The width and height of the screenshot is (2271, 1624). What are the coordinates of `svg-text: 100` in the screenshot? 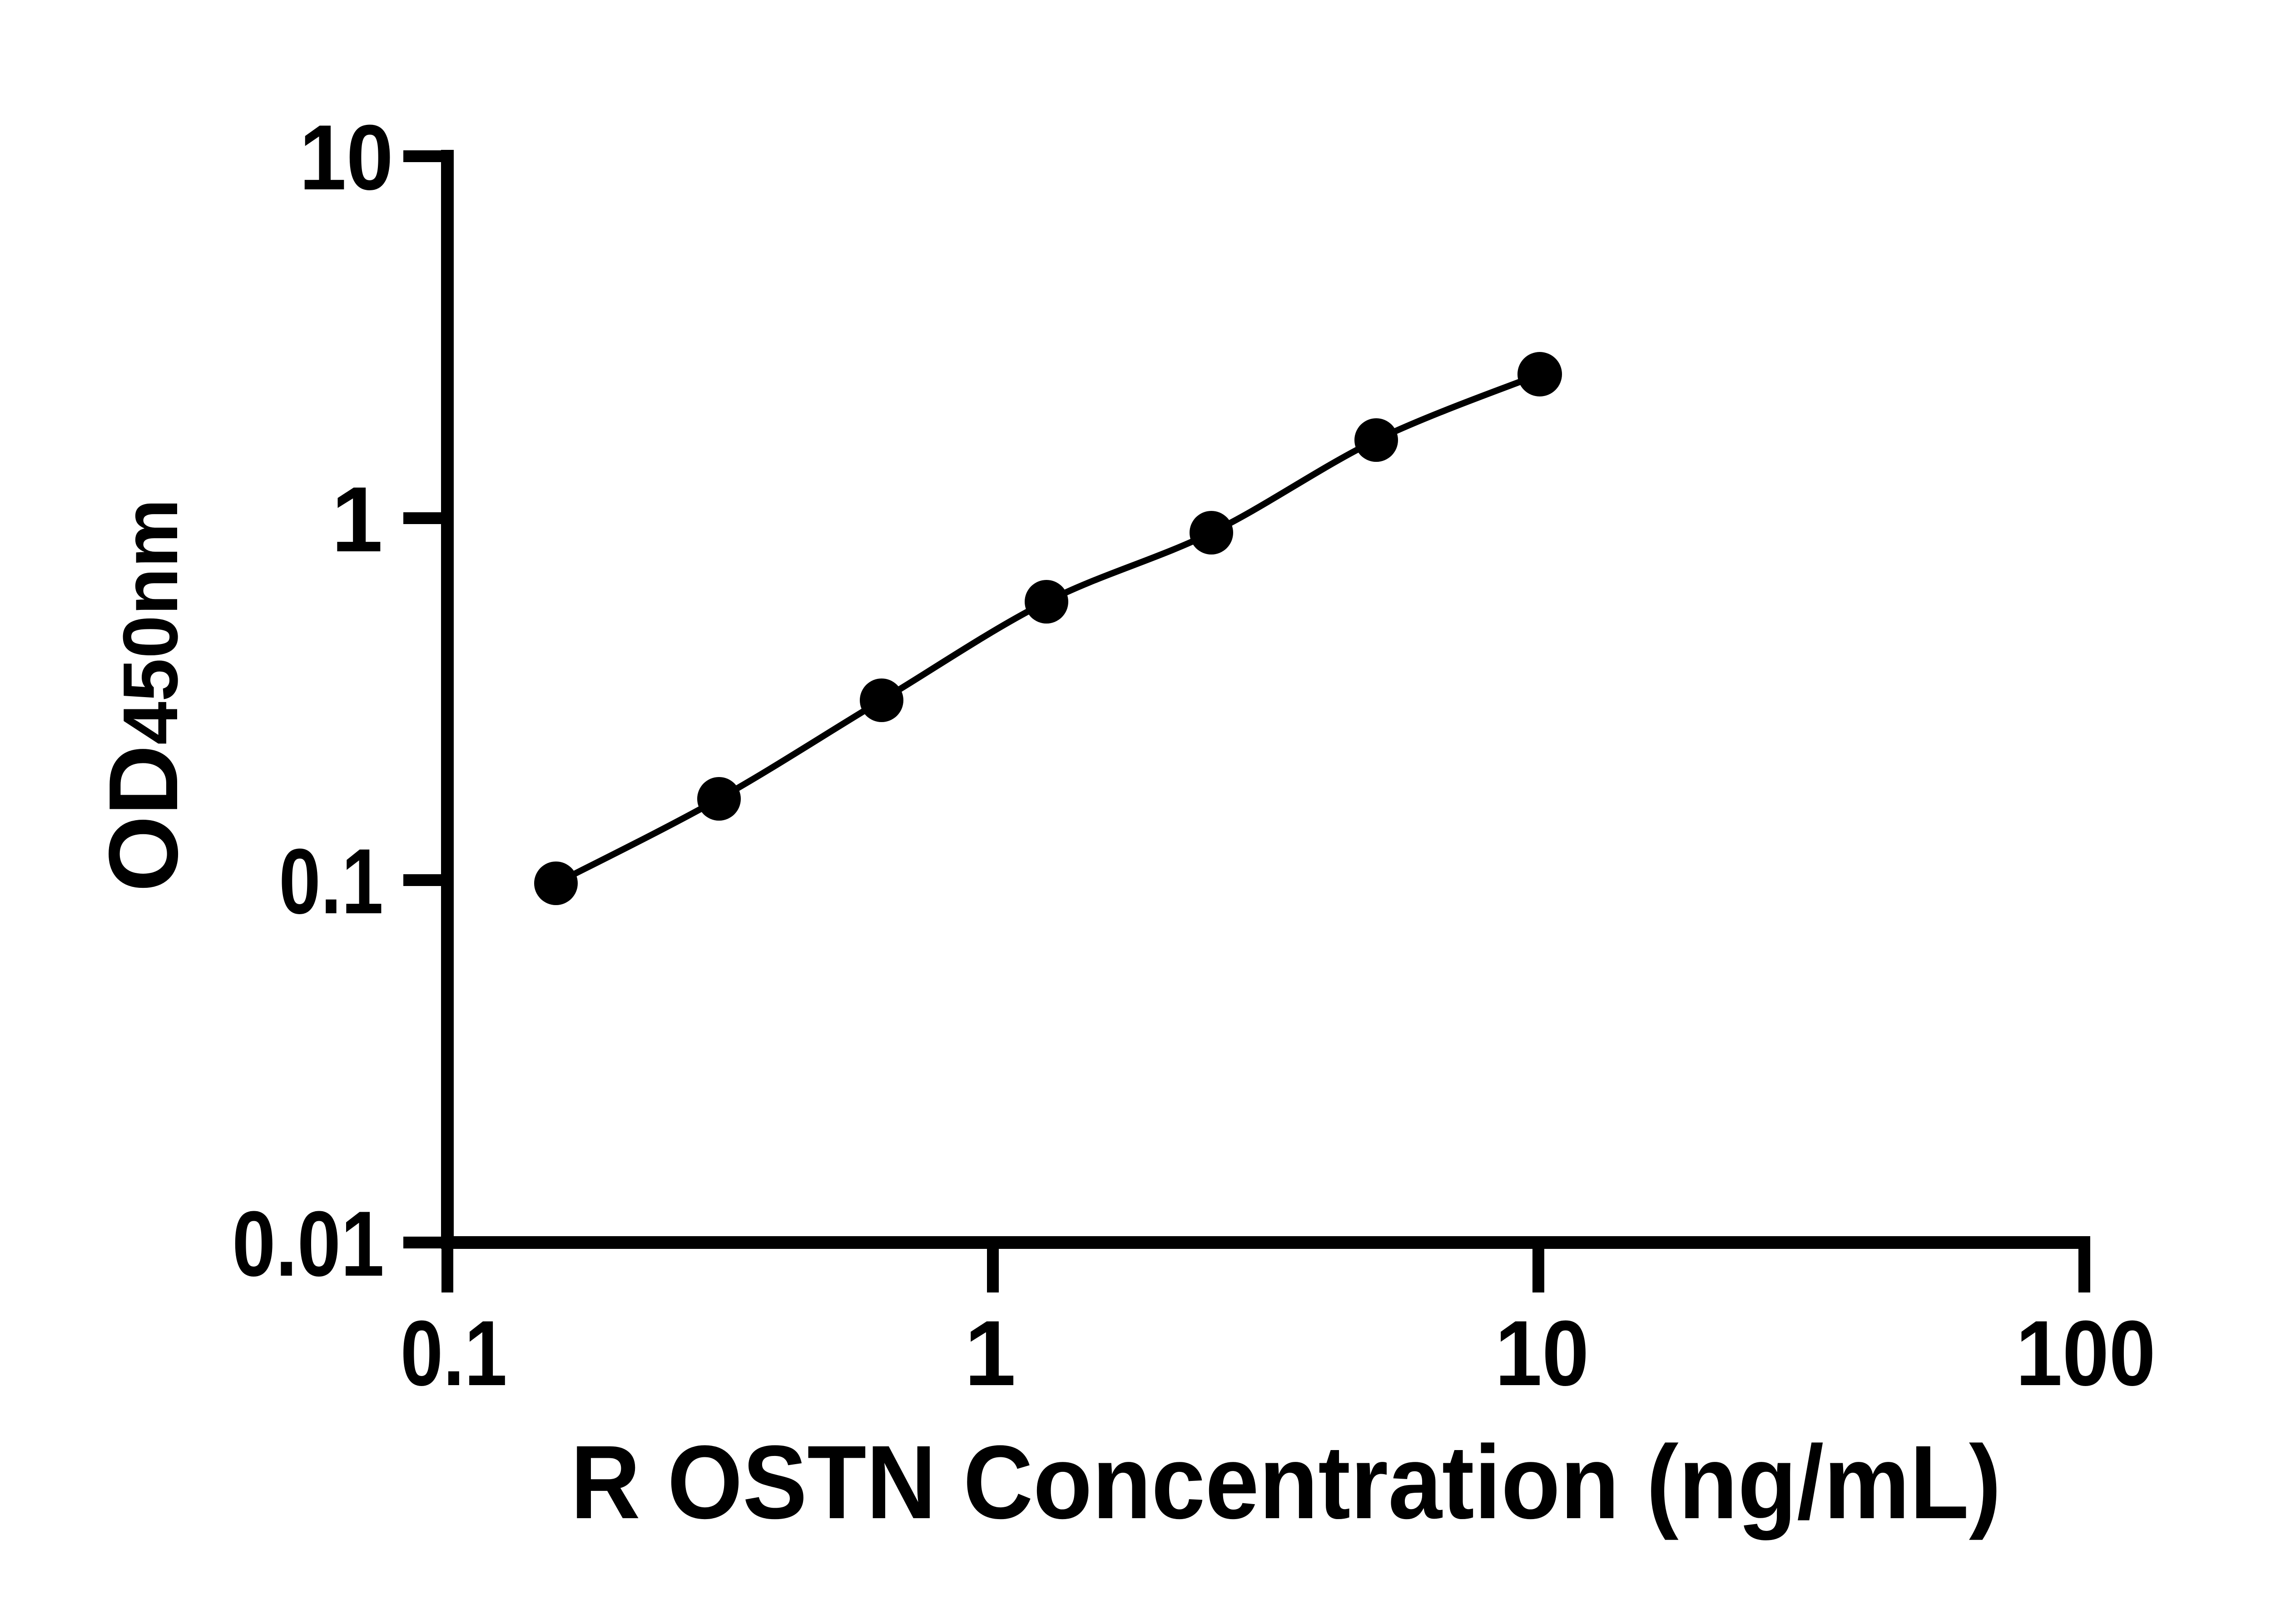 It's located at (2086, 1353).